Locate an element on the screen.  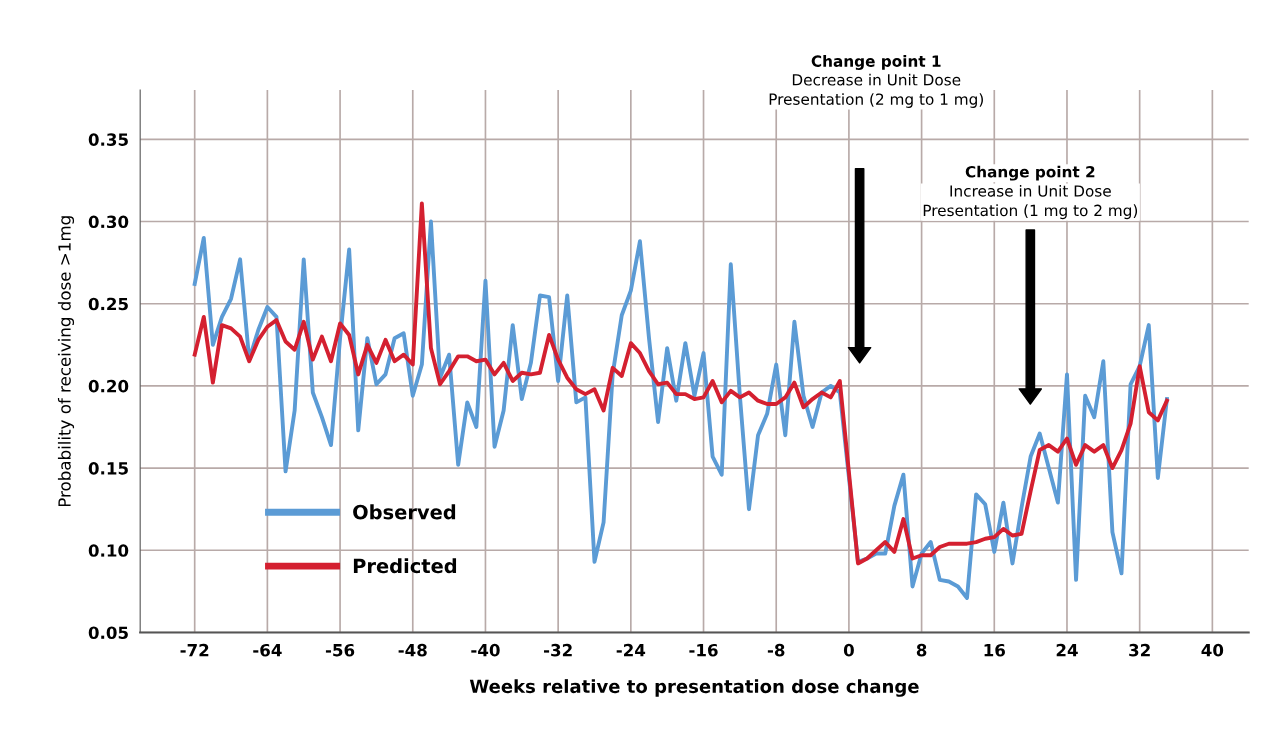
legend-label: Observed is located at coordinates (404, 512).